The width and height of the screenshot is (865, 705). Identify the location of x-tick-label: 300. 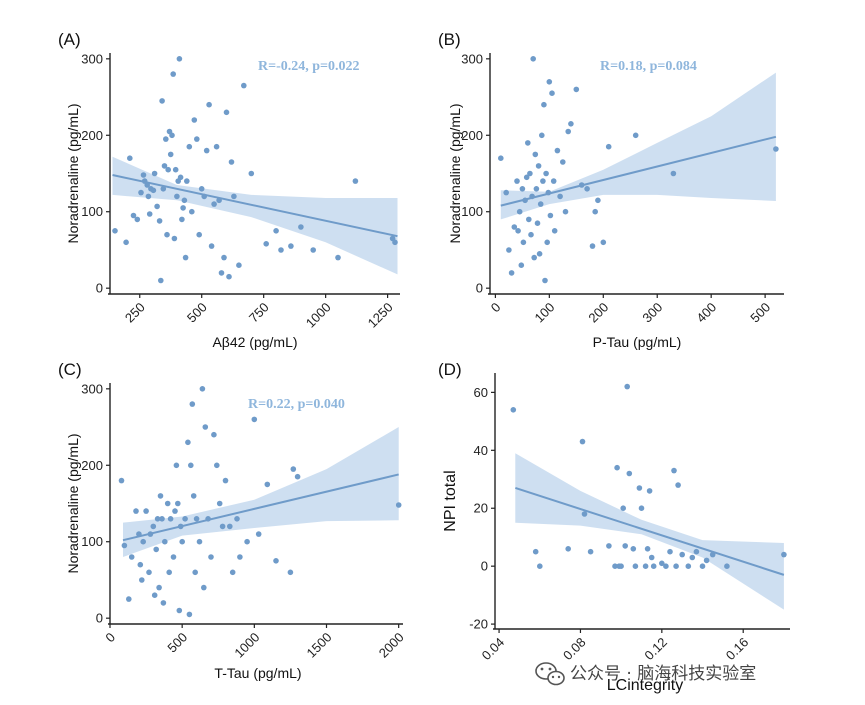
(652, 313).